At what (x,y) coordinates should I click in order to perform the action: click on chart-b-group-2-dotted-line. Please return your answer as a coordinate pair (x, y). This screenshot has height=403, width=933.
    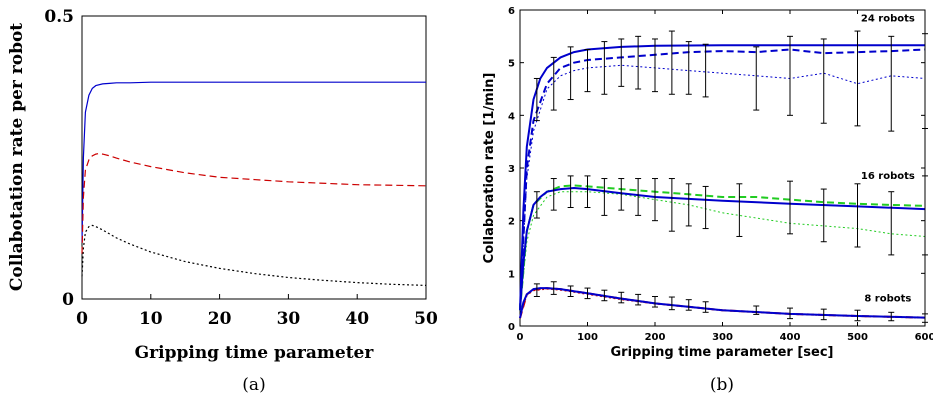
    Looking at the image, I should click on (722, 251).